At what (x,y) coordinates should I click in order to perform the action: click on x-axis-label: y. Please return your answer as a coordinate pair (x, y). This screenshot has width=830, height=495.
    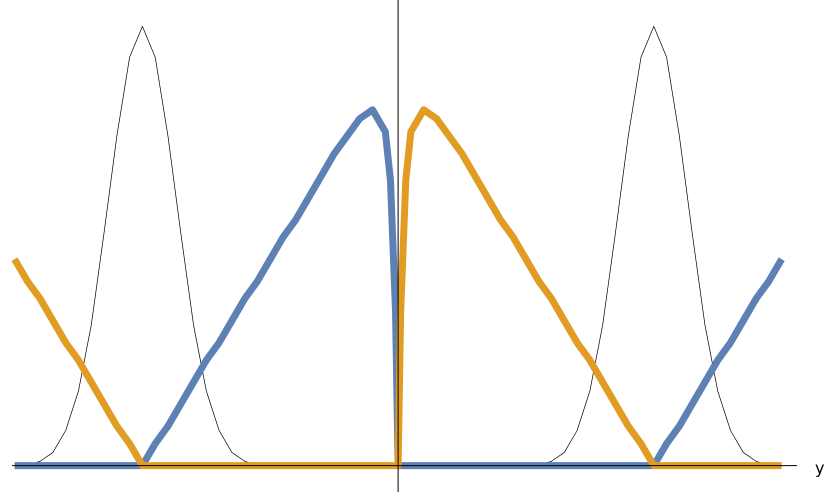
    Looking at the image, I should click on (819, 468).